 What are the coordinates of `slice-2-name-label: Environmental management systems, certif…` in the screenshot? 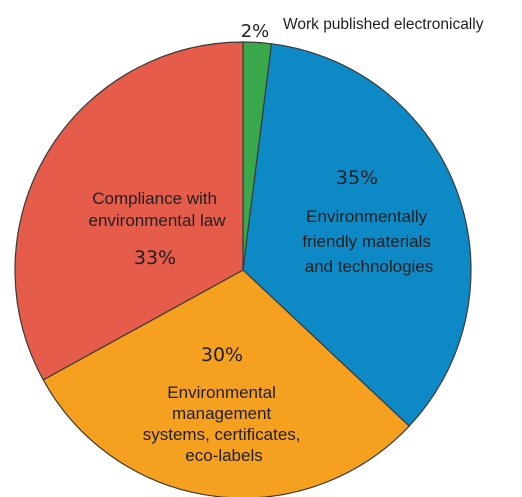 It's located at (224, 424).